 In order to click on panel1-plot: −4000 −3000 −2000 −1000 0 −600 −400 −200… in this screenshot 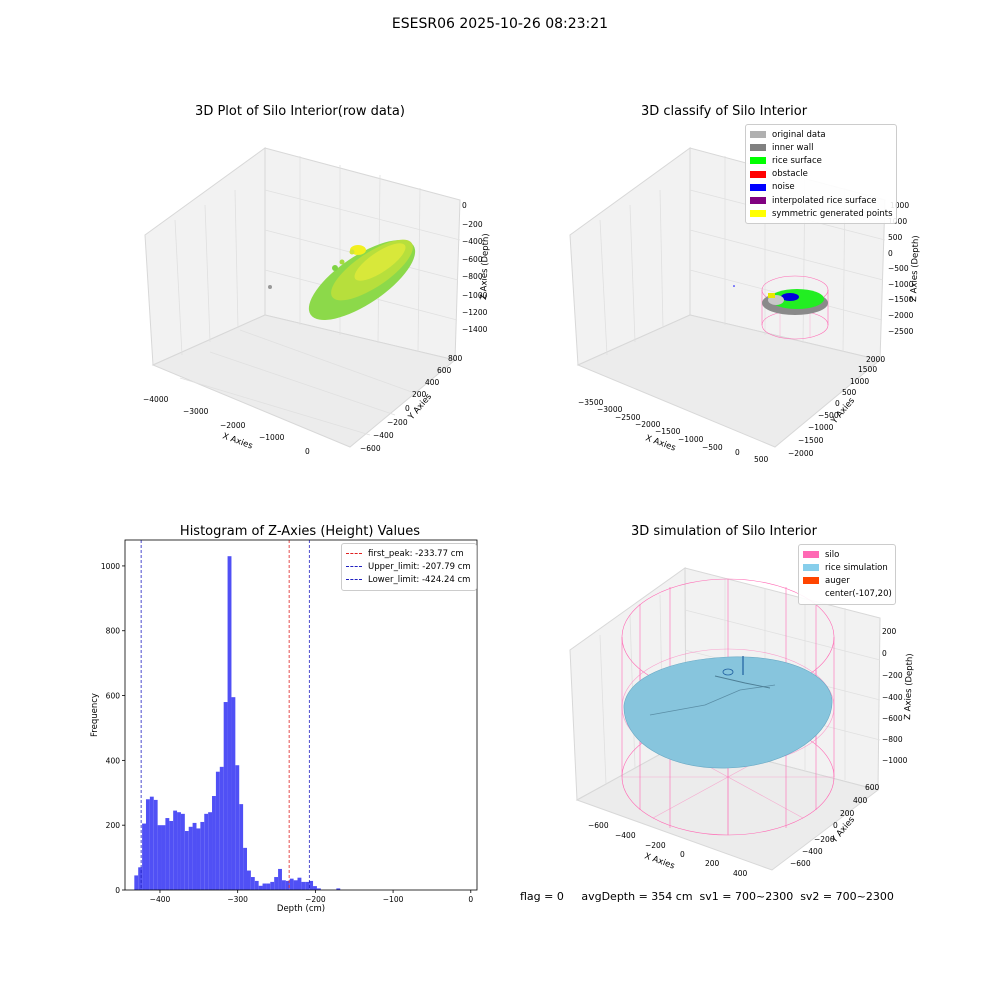, I will do `click(317, 301)`.